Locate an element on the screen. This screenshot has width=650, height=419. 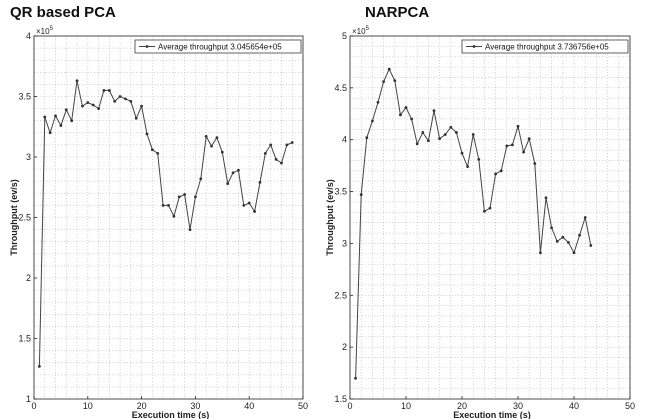
y-tick-label: 3.5 is located at coordinates (24, 97).